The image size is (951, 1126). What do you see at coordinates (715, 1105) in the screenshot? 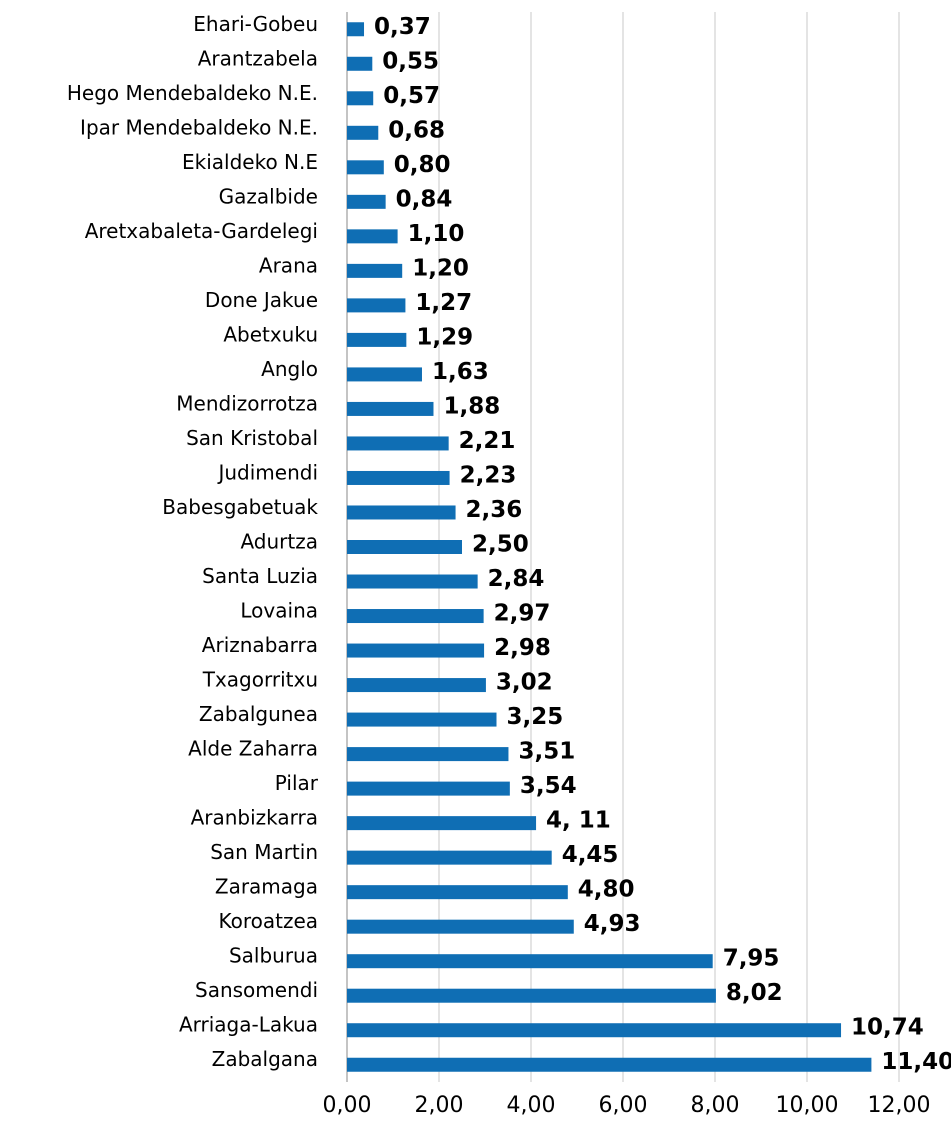
I see `x-tick-label: 8,00` at bounding box center [715, 1105].